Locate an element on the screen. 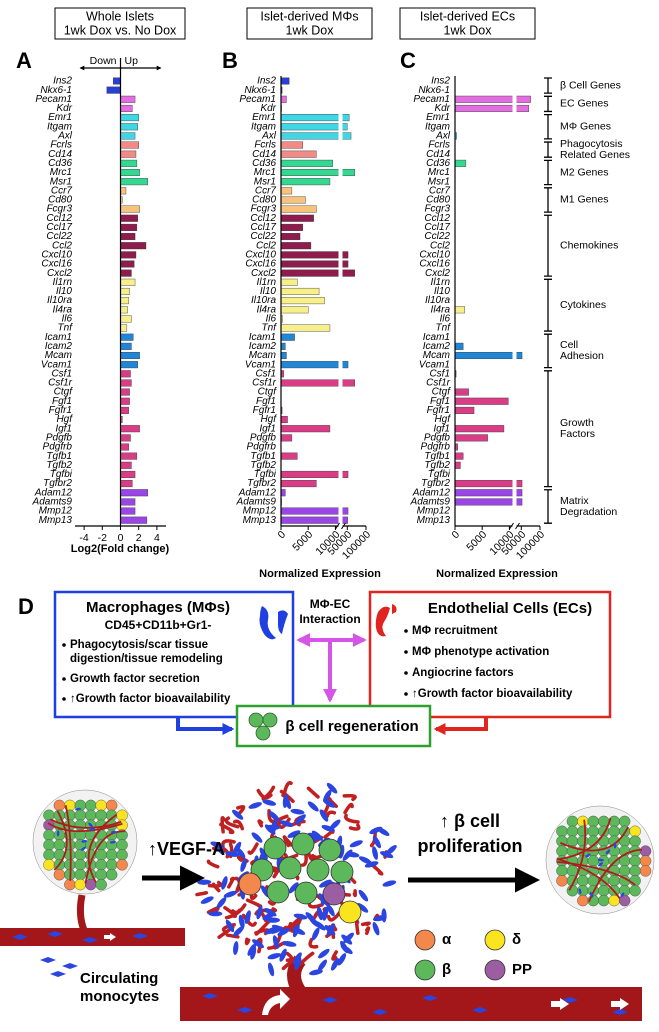 The height and width of the screenshot is (1032, 659). box-title: Endothelial Cells (ECs) is located at coordinates (510, 608).